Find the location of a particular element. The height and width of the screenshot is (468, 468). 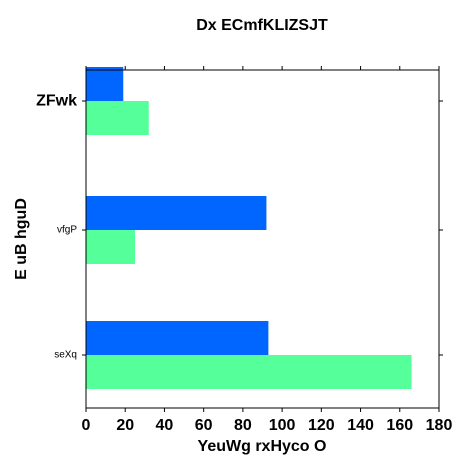

x-tick-label: 100 is located at coordinates (282, 425).